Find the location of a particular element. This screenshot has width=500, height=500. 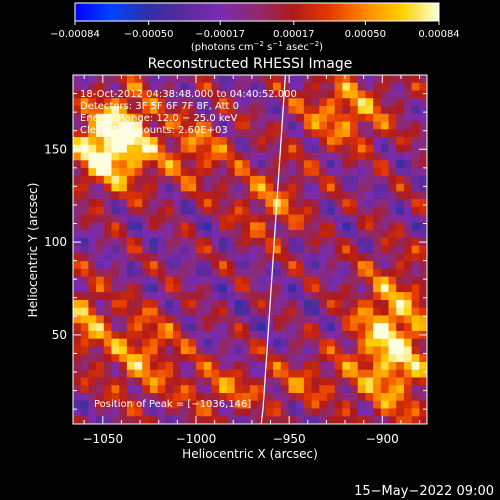

annotation-detectors: Detectors: 3F 5F 6F 7F 8F, Att 0 is located at coordinates (159, 106).